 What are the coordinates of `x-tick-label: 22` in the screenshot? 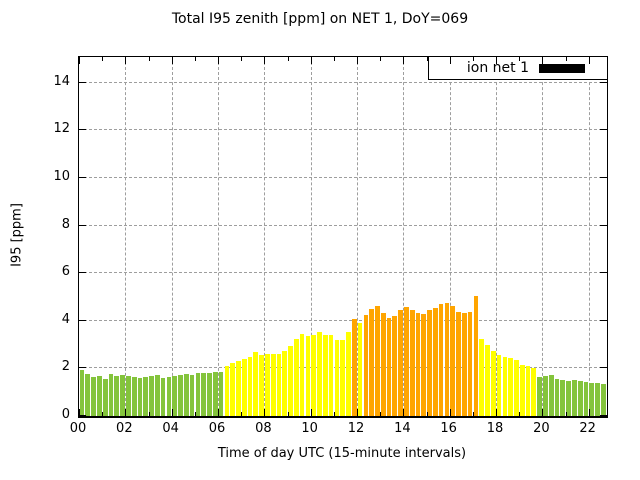 It's located at (587, 428).